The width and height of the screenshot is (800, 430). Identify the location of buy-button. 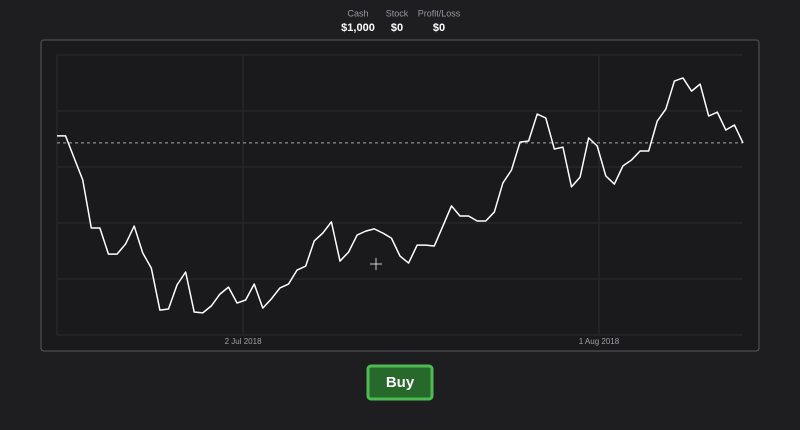
(400, 382).